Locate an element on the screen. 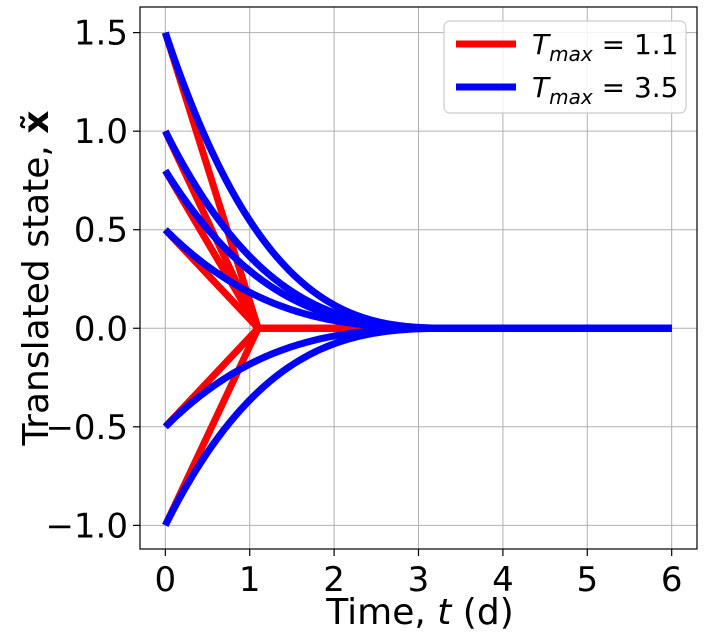 The width and height of the screenshot is (705, 639). x-axis-label-variable: t is located at coordinates (445, 612).